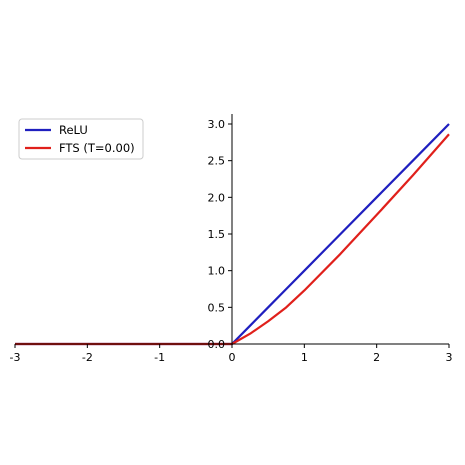  What do you see at coordinates (304, 357) in the screenshot?
I see `x-tick-label: 1` at bounding box center [304, 357].